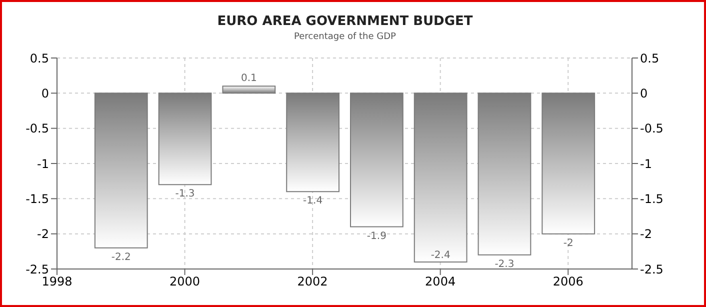 The image size is (706, 307). I want to click on data-label: -1.9, so click(376, 236).